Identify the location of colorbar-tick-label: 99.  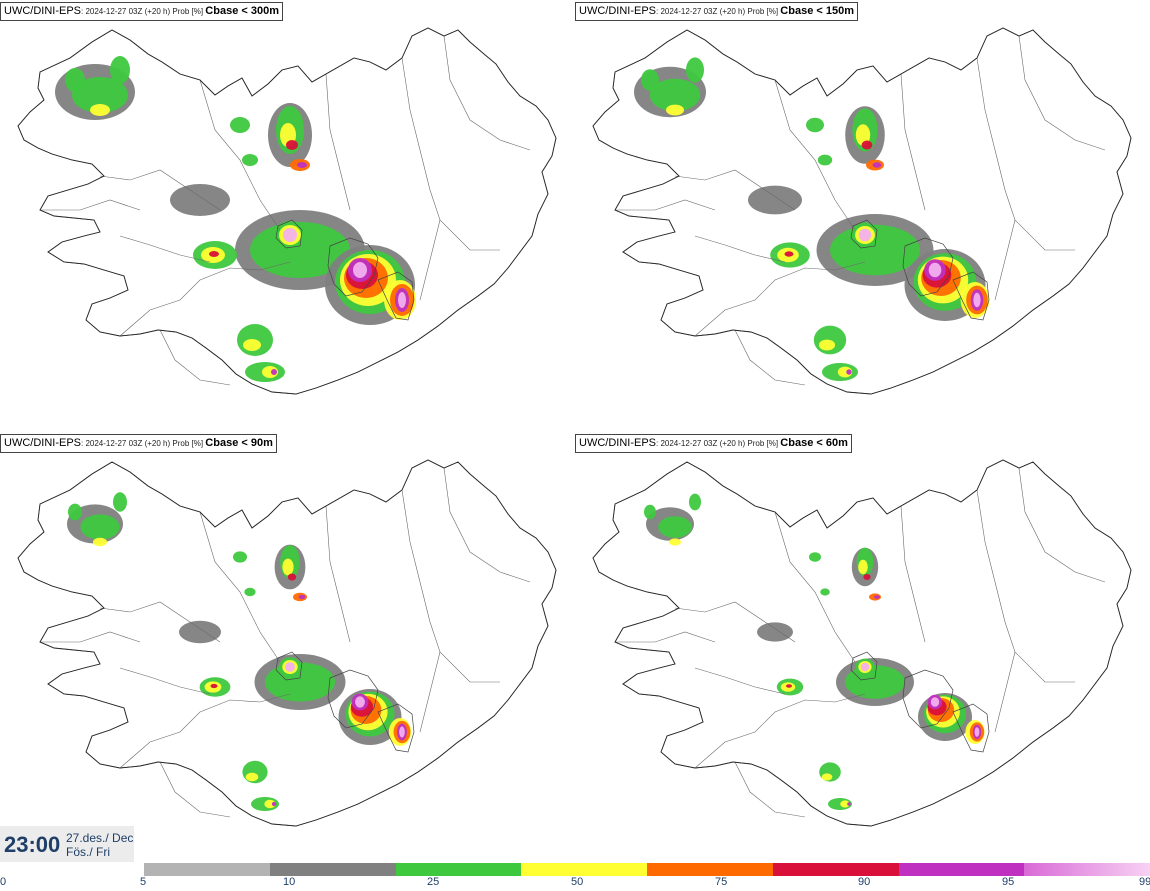
(1144, 882).